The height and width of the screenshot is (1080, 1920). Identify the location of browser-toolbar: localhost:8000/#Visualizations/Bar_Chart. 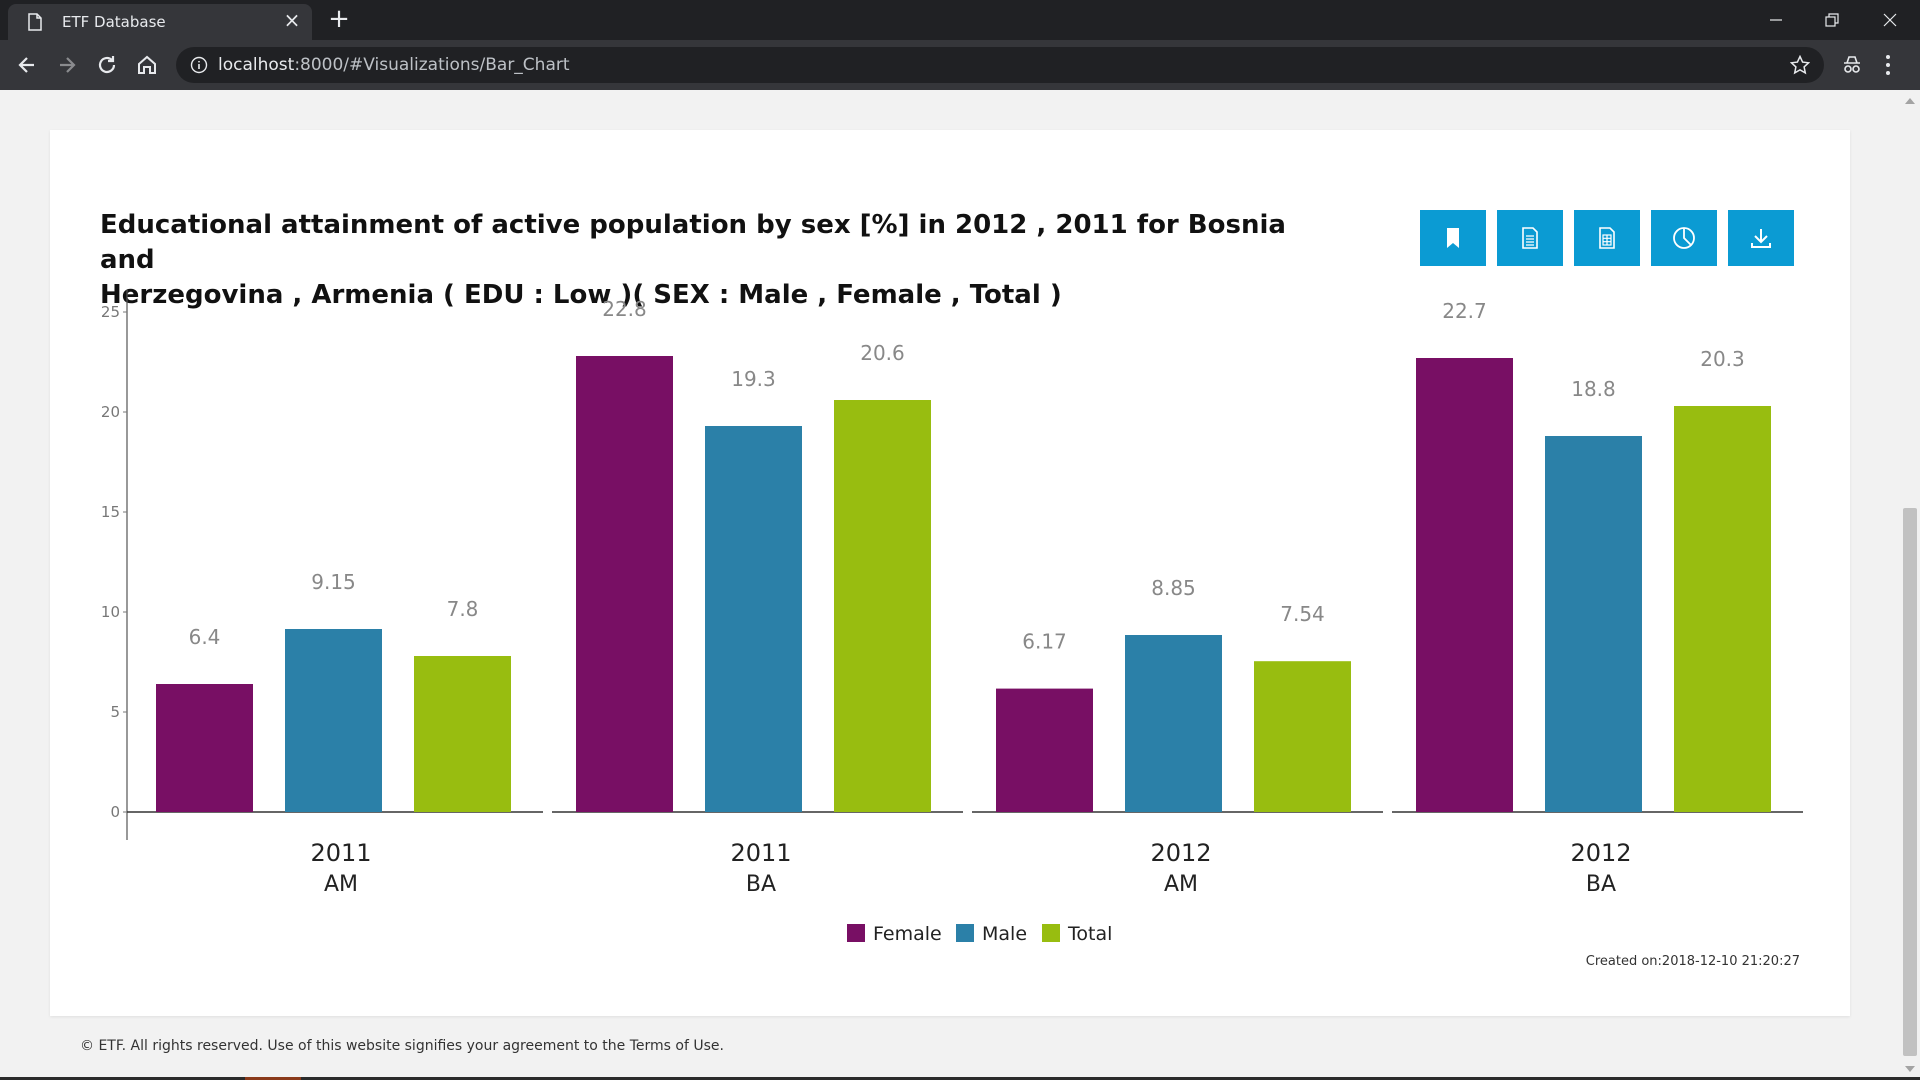
(960, 65).